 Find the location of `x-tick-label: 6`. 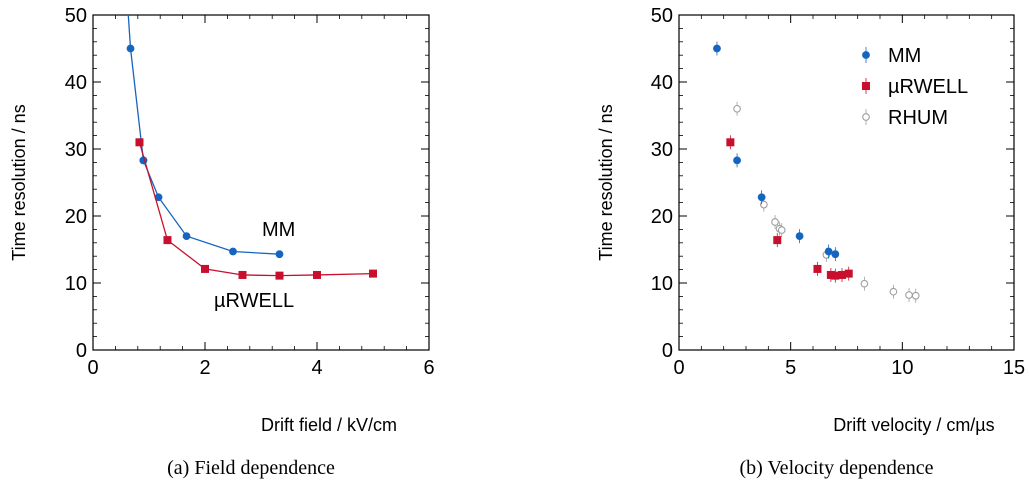

x-tick-label: 6 is located at coordinates (428, 368).